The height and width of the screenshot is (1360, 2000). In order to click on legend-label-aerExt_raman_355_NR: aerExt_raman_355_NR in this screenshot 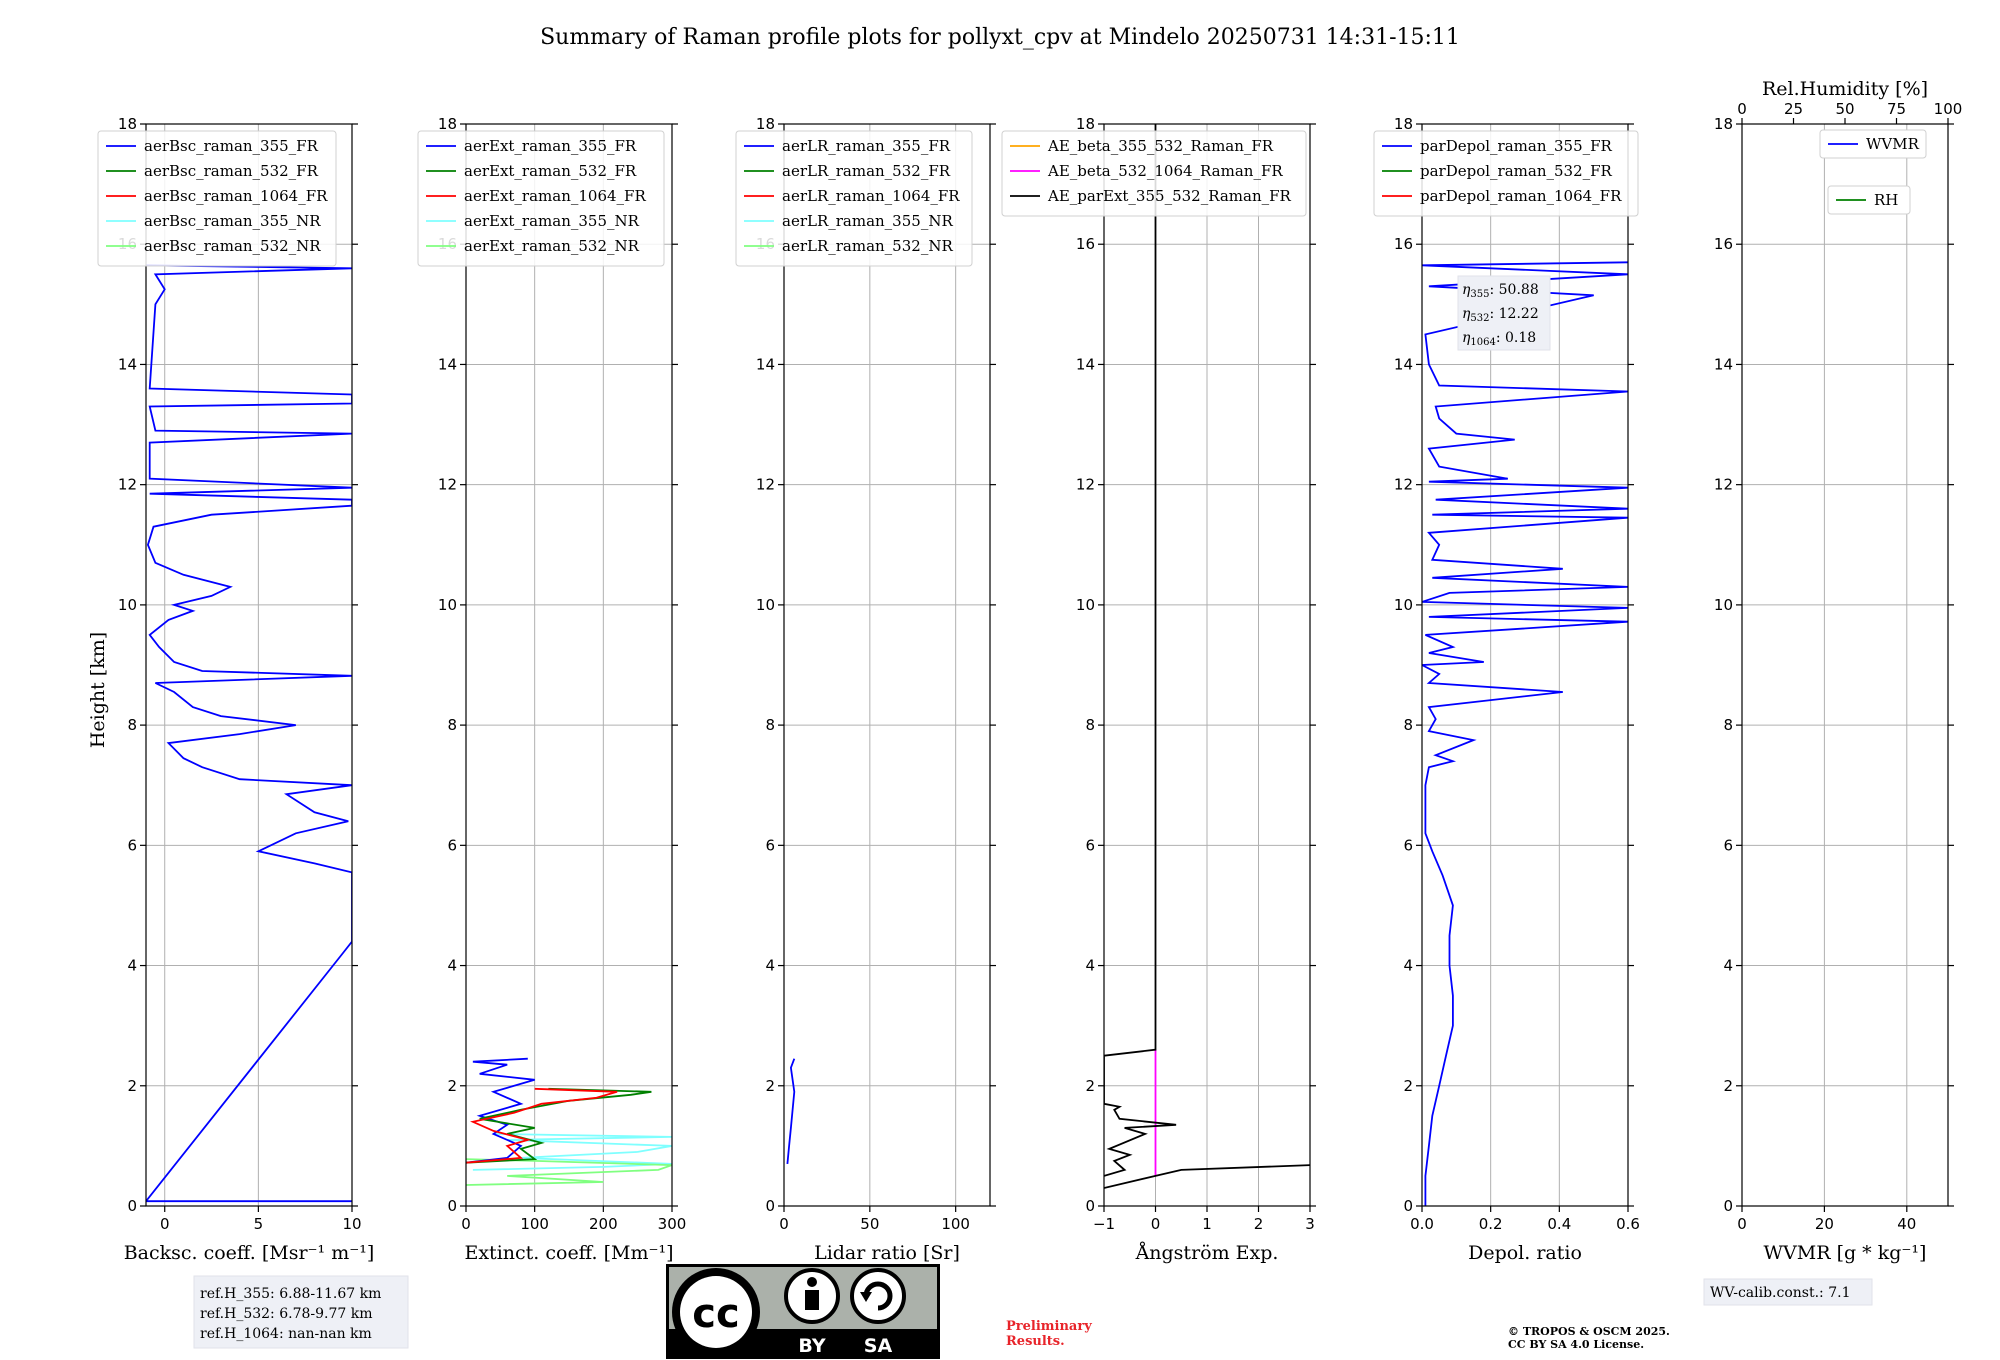, I will do `click(552, 221)`.